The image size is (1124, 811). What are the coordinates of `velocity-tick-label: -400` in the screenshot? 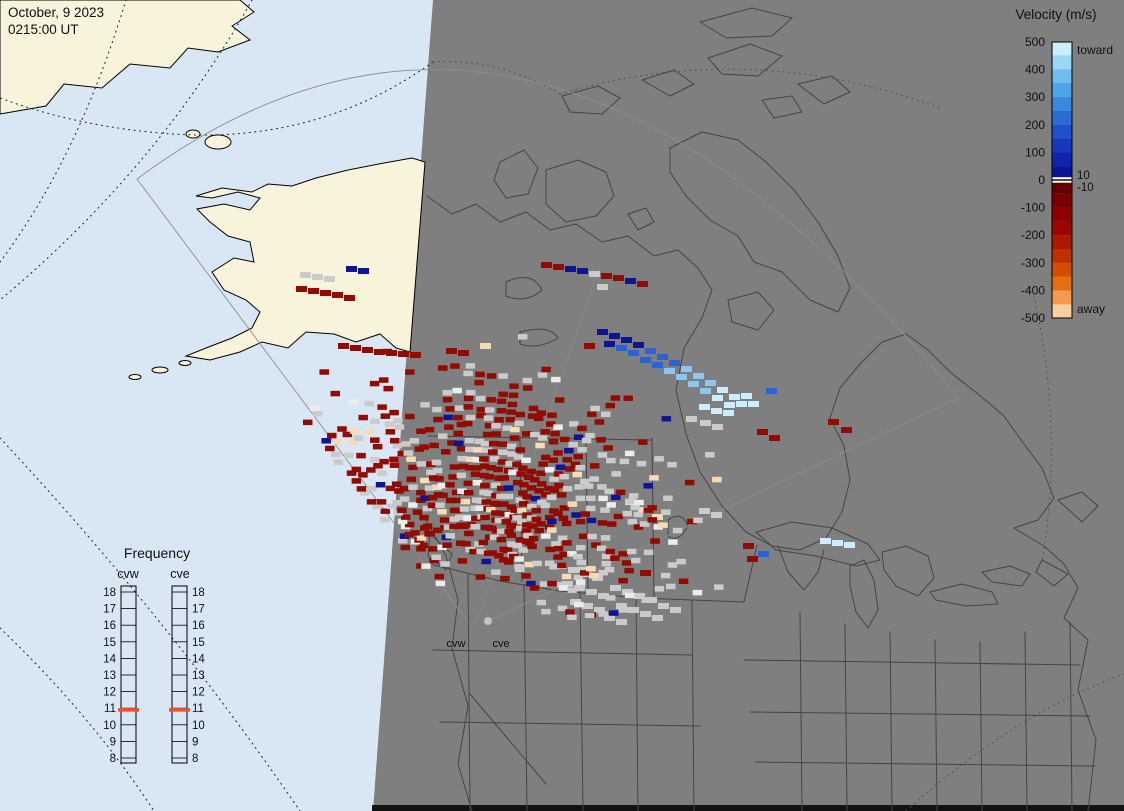 It's located at (1033, 290).